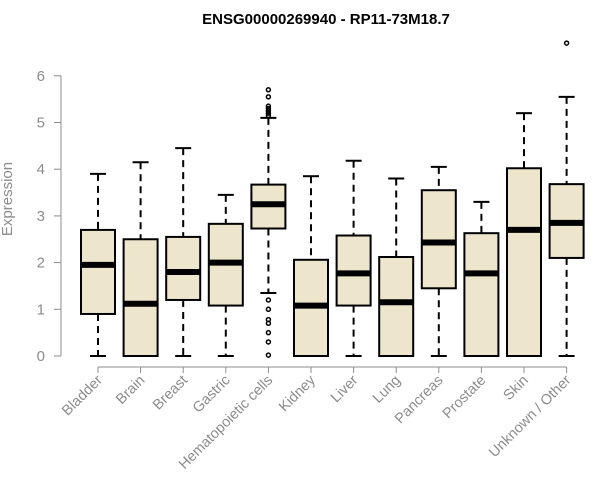 The image size is (600, 500). What do you see at coordinates (345, 389) in the screenshot?
I see `x-tick-label: Liver` at bounding box center [345, 389].